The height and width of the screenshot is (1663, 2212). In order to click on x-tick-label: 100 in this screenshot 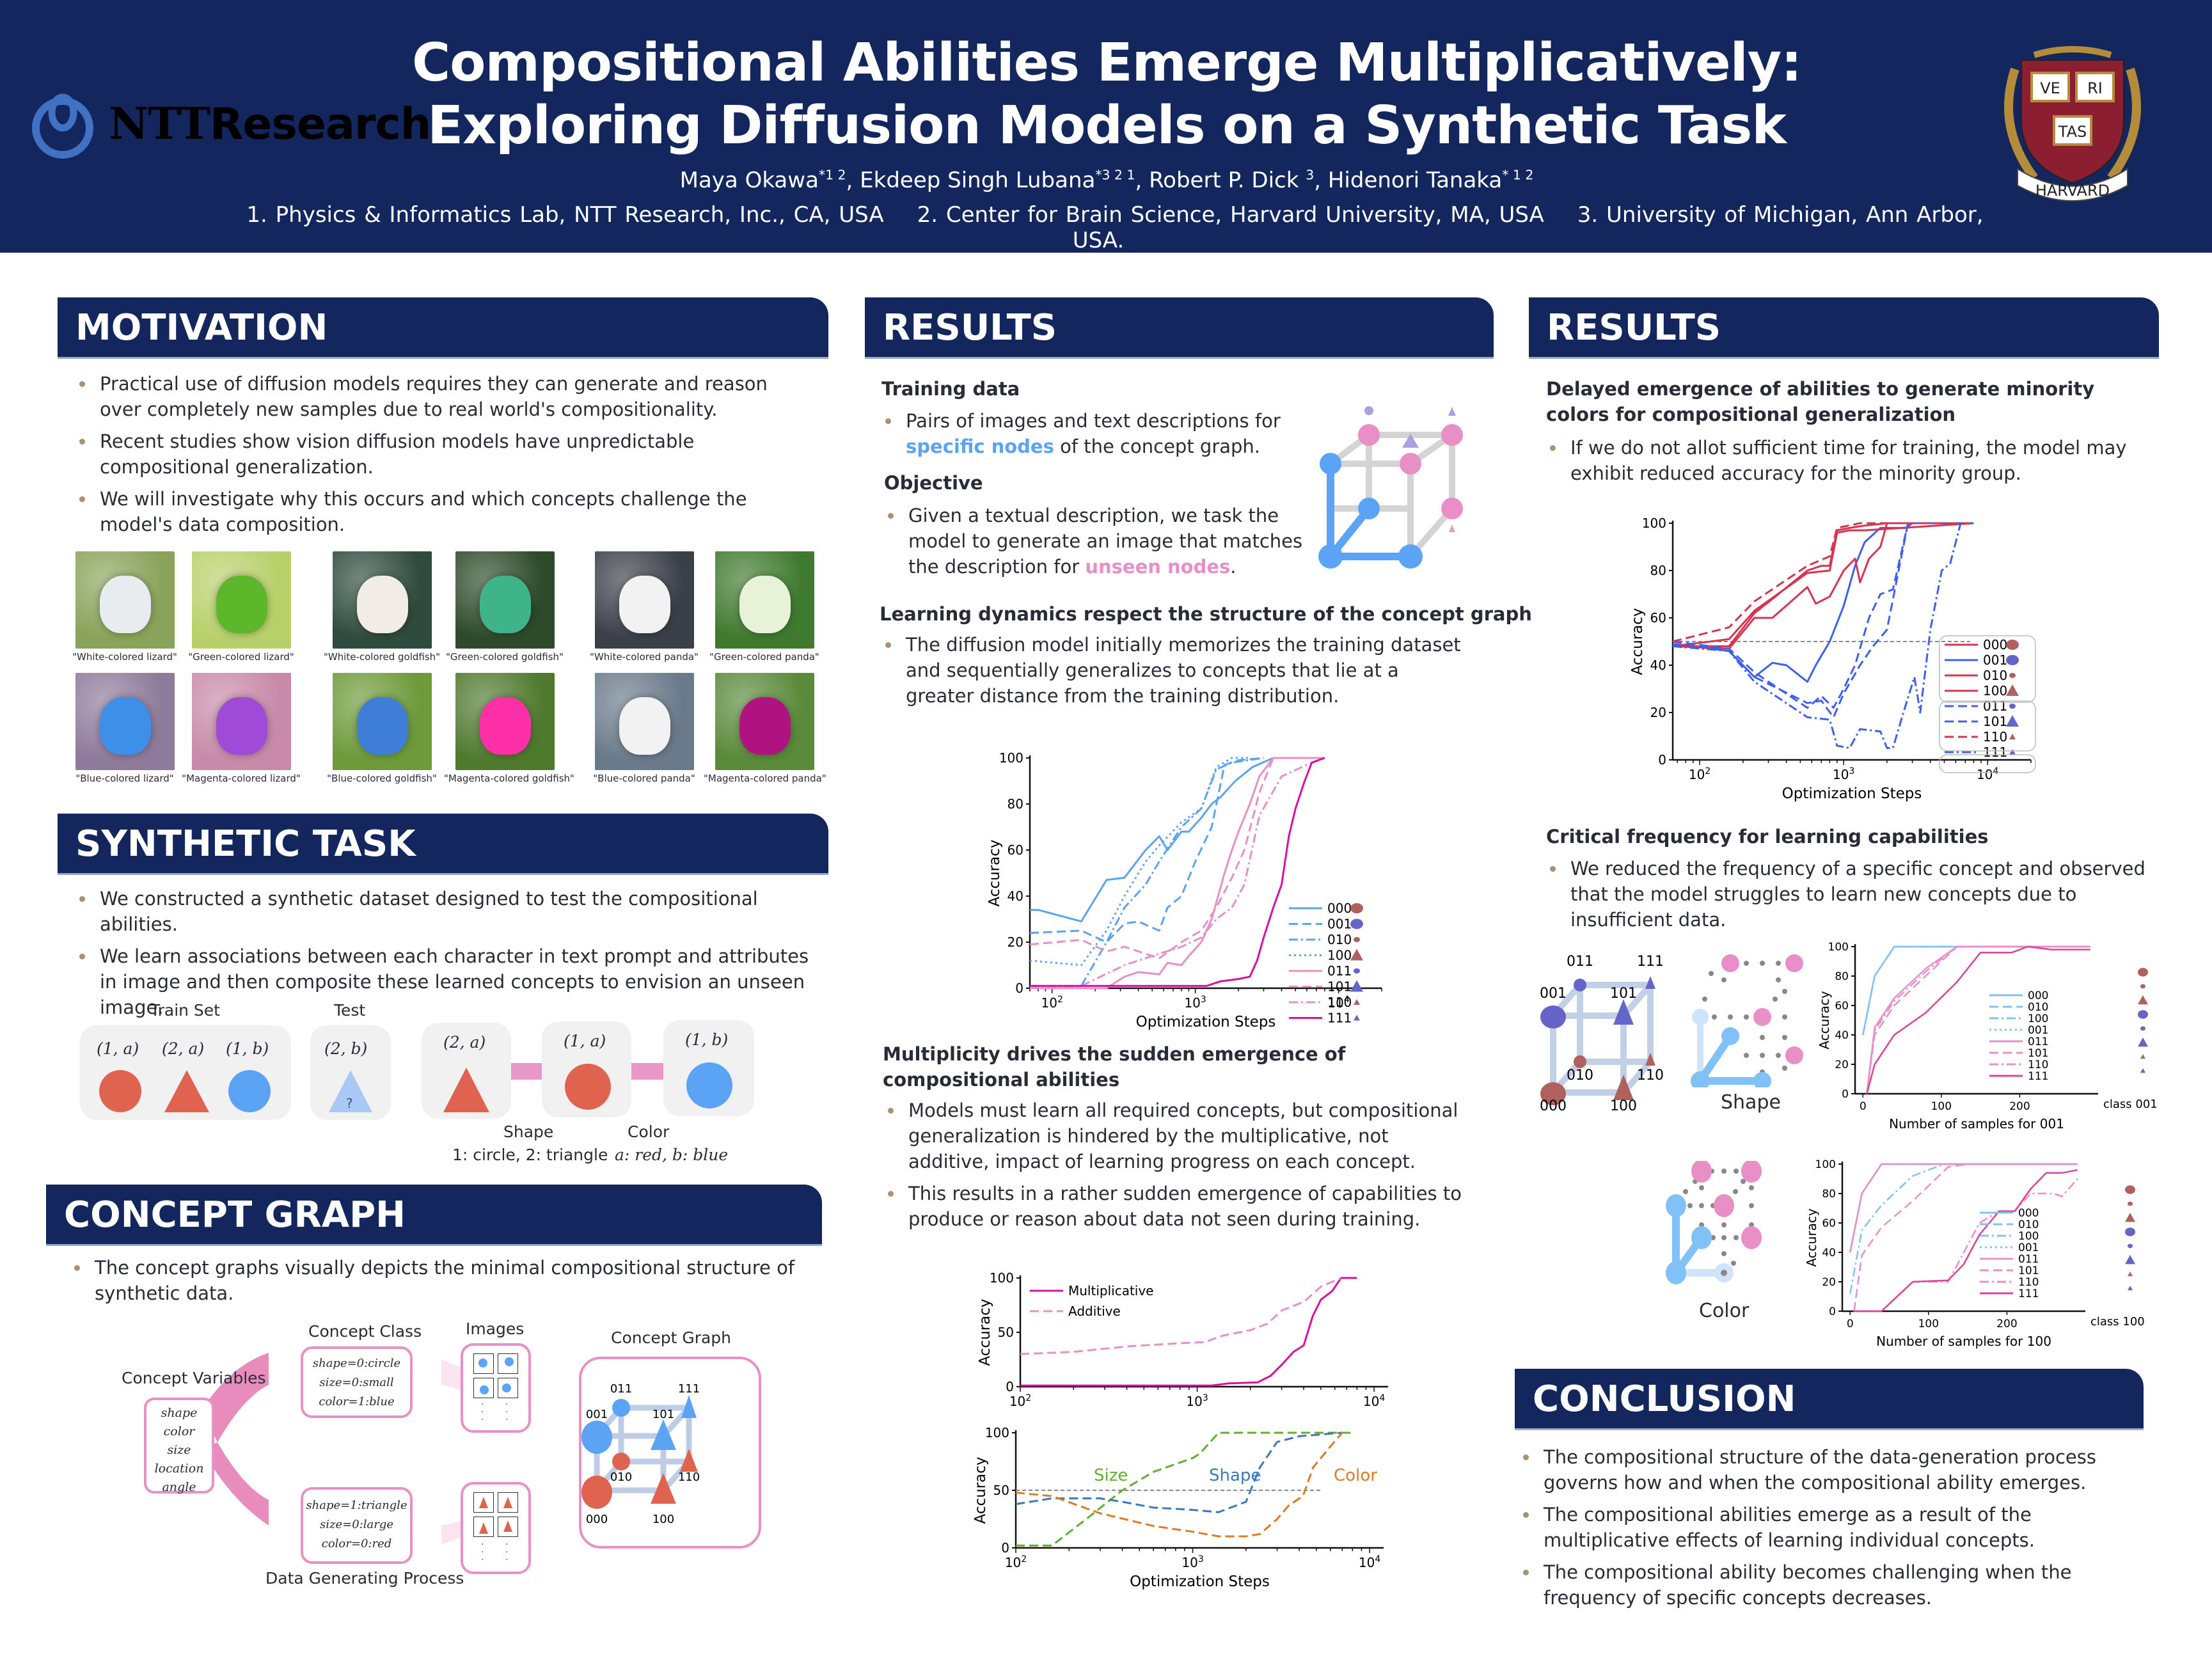, I will do `click(1941, 1106)`.